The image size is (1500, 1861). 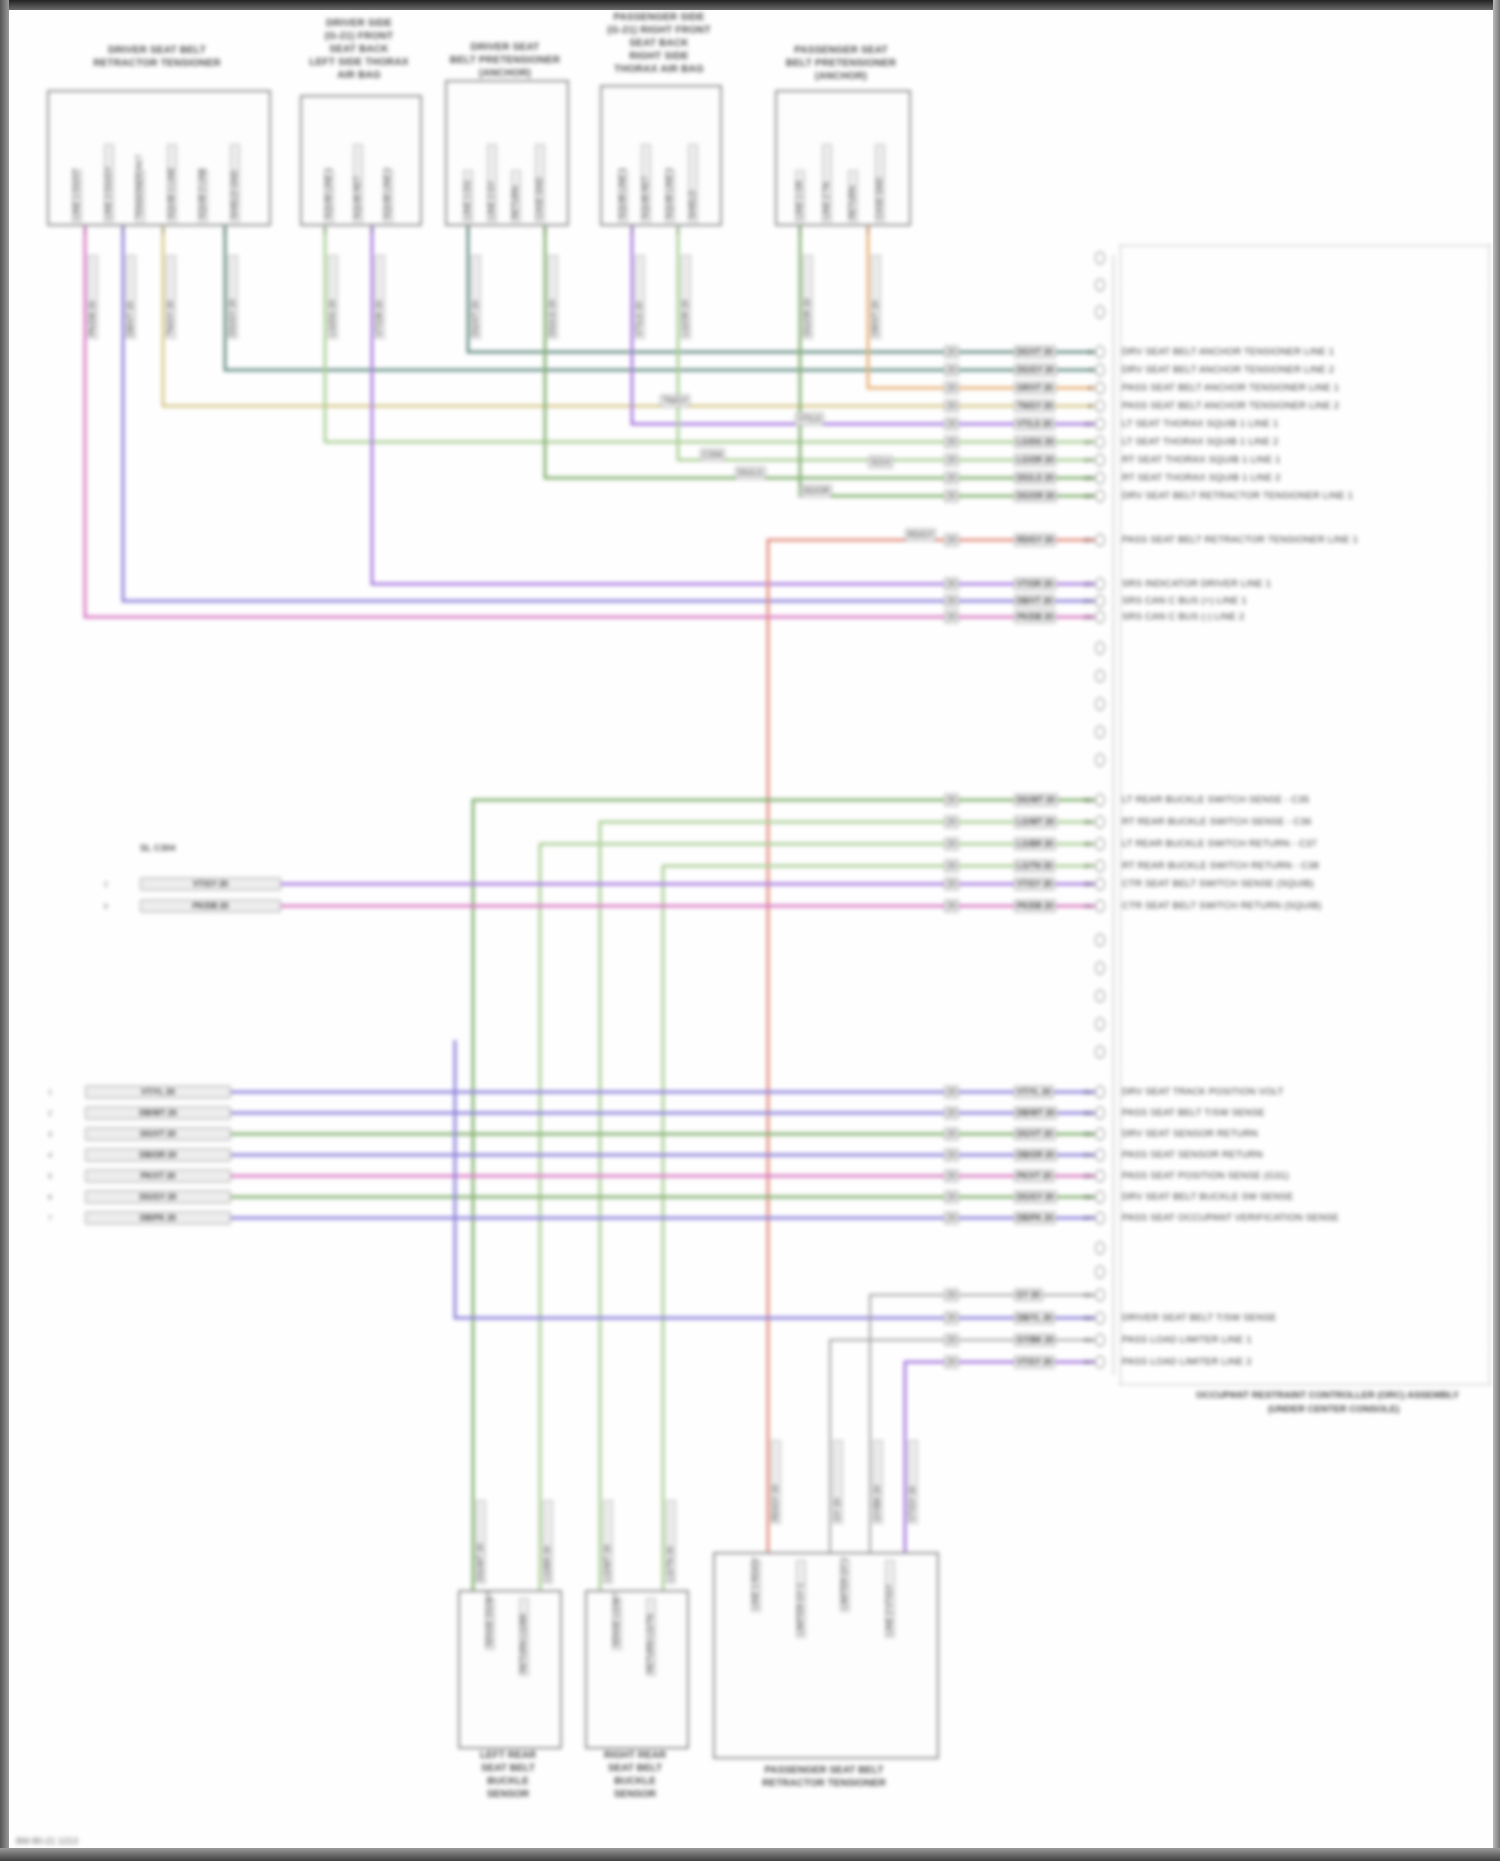 I want to click on wire-code-rotated: GY/BK 20, so click(x=878, y=1482).